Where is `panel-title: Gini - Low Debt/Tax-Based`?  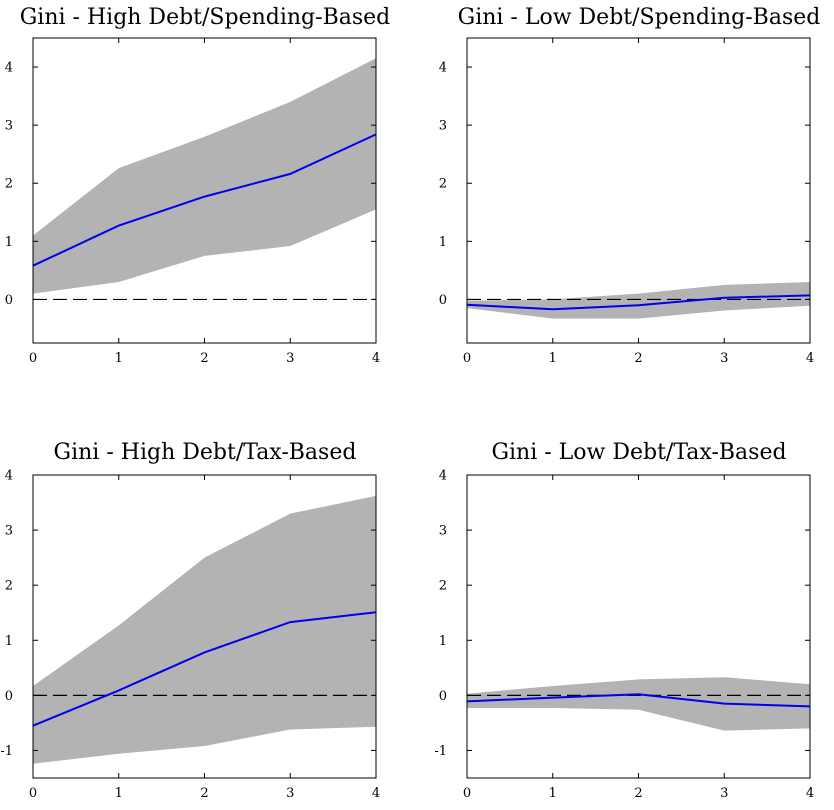
panel-title: Gini - Low Debt/Tax-Based is located at coordinates (638, 452).